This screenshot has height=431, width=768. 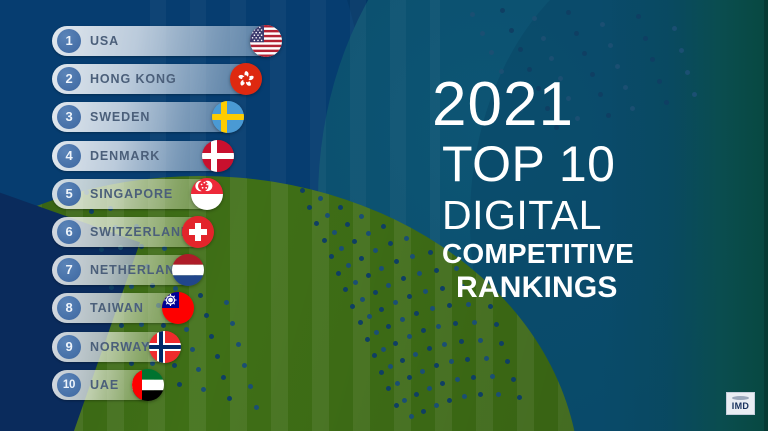 What do you see at coordinates (120, 117) in the screenshot?
I see `country-label: SWEDEN` at bounding box center [120, 117].